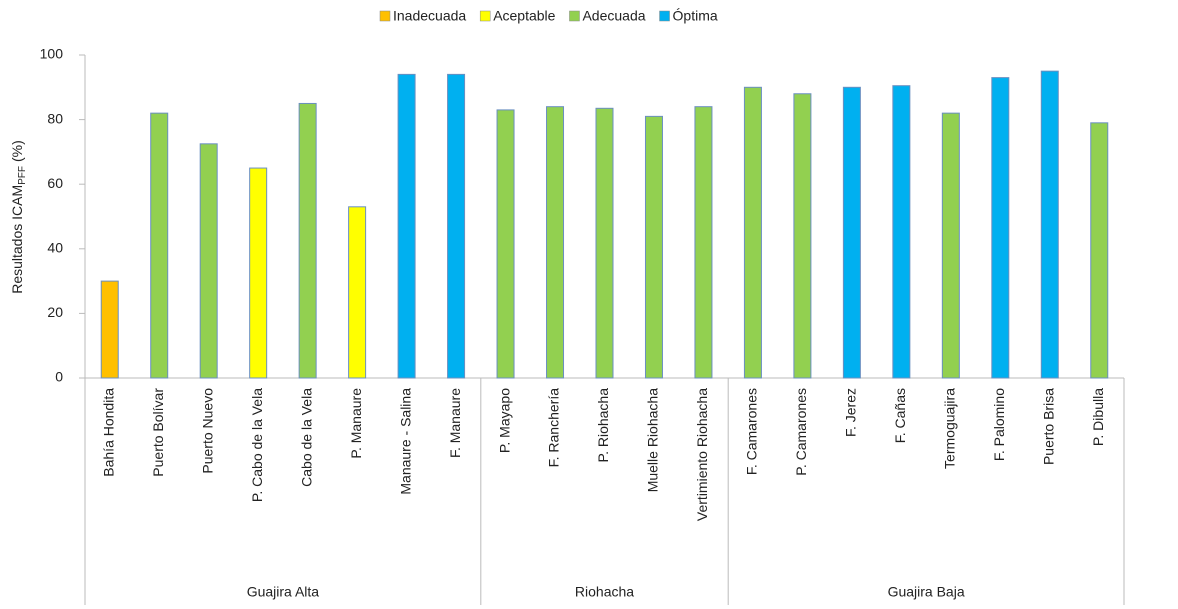  I want to click on y-label-sub: PFF, so click(22, 175).